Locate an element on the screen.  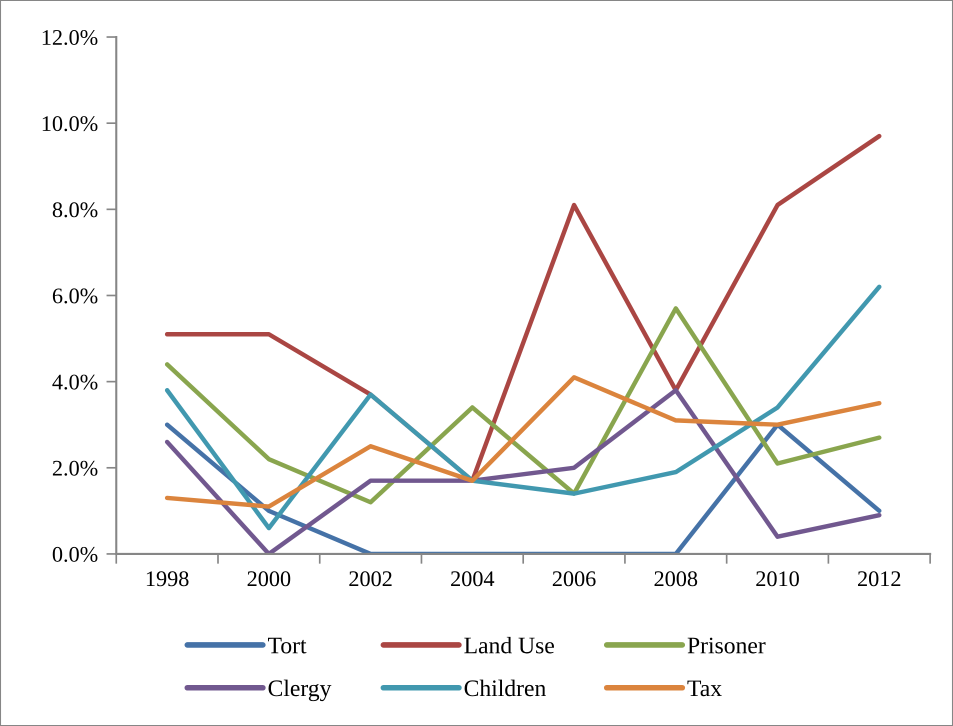
legend-label: Land Use is located at coordinates (509, 645).